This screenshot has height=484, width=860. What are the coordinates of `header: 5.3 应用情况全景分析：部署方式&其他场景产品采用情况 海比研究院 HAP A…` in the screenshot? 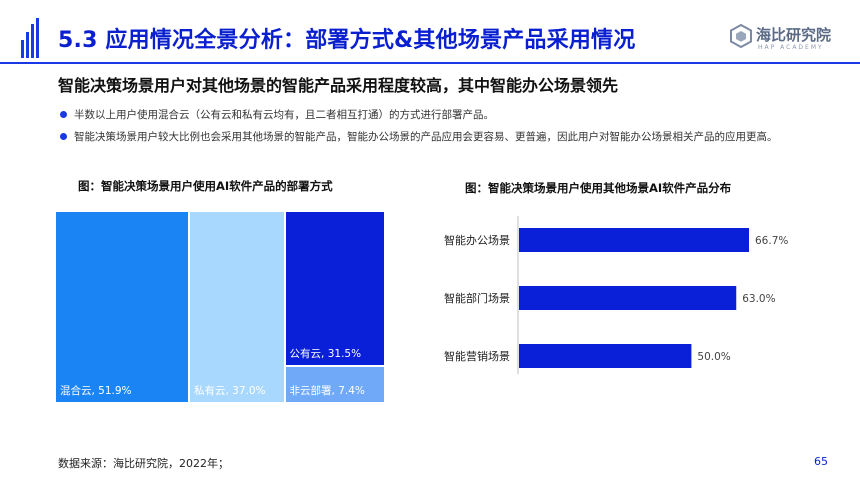 It's located at (430, 31).